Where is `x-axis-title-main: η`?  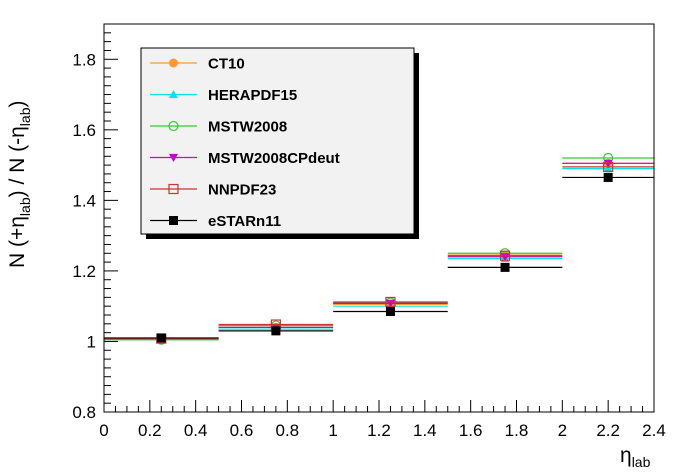
x-axis-title-main: η is located at coordinates (626, 455).